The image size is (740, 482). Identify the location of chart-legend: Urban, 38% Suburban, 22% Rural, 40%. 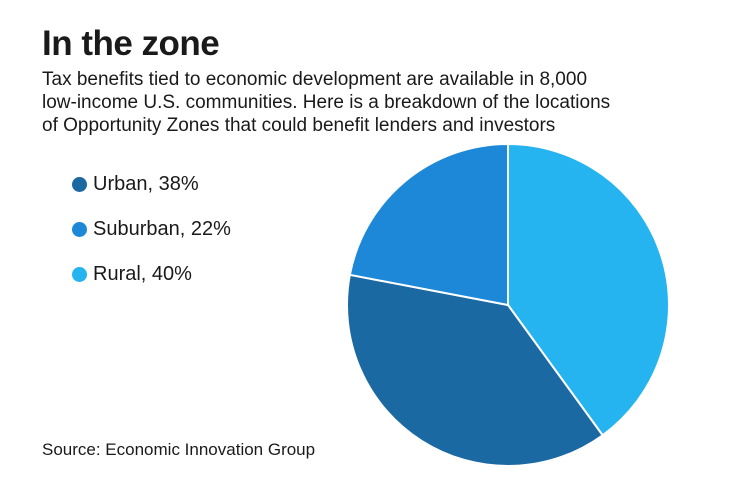
(151, 229).